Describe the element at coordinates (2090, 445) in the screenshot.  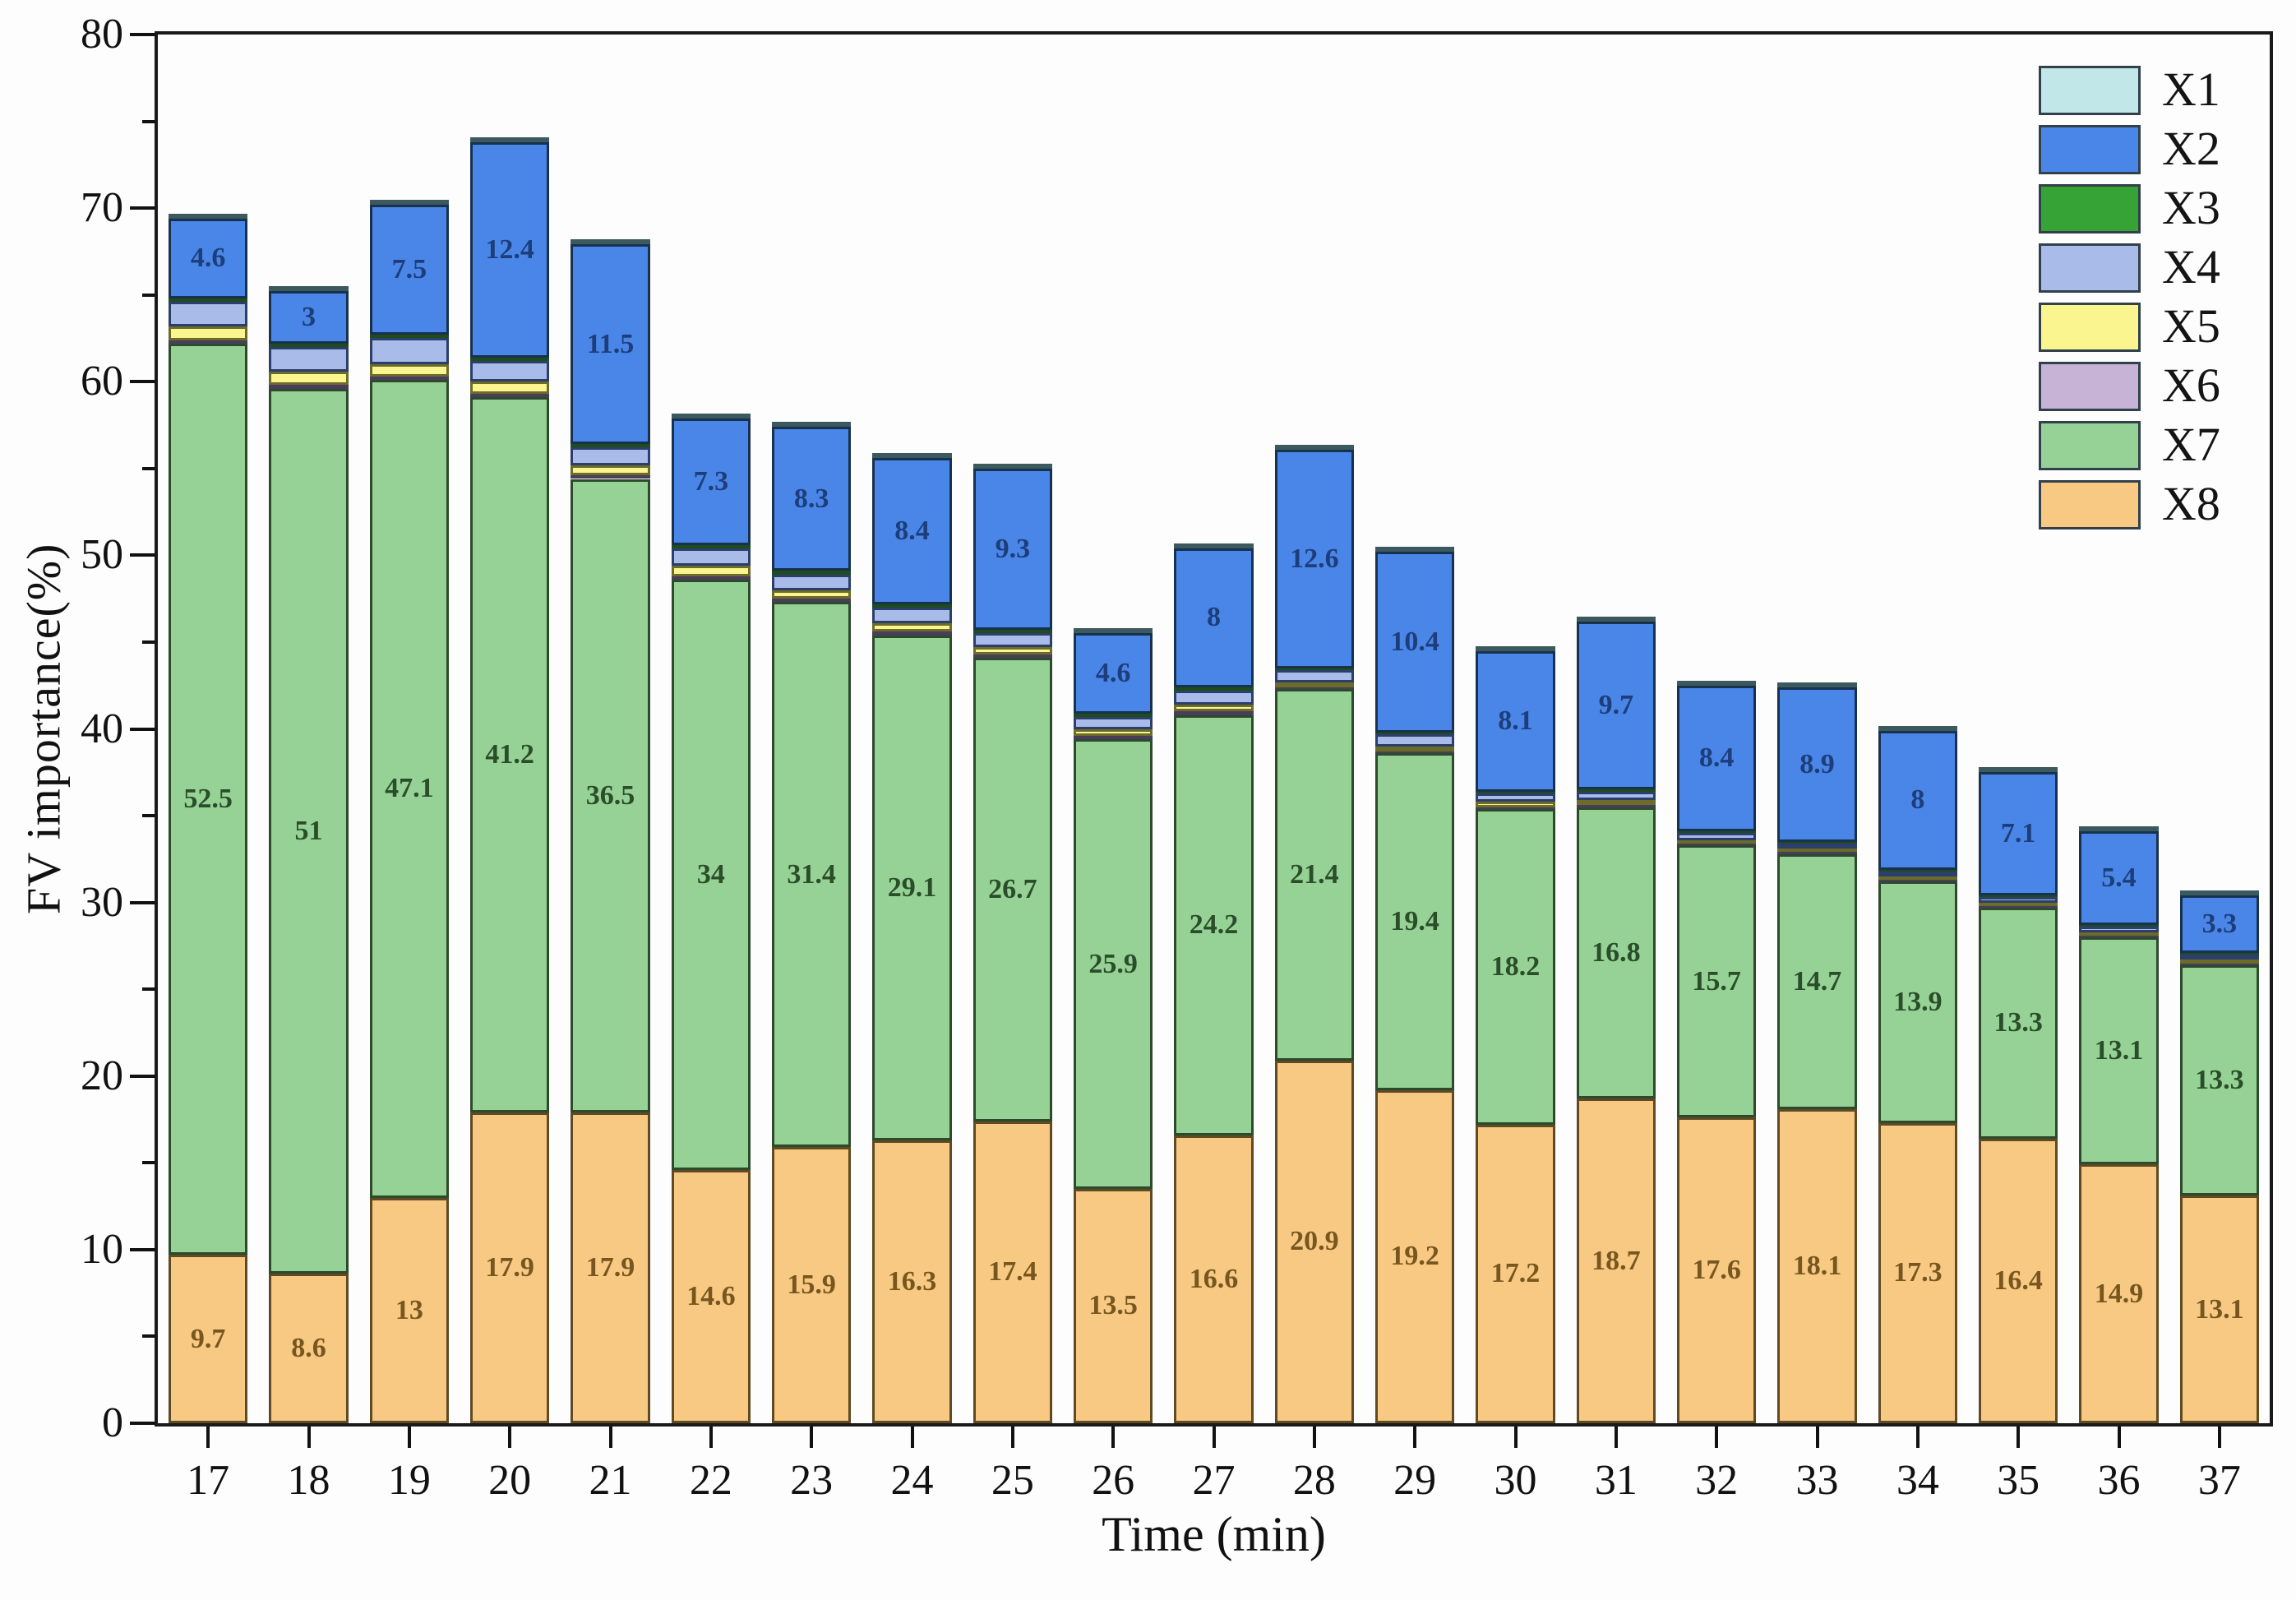
I see `legend-swatch-X7` at that location.